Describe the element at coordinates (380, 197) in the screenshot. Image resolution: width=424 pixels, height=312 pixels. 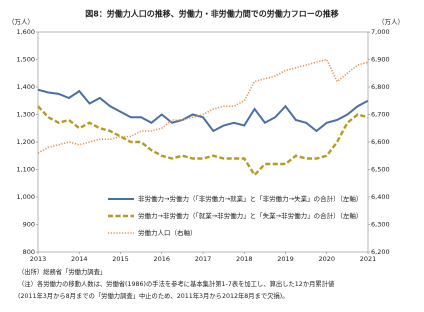
I see `y2-tick-label: 6,400` at that location.